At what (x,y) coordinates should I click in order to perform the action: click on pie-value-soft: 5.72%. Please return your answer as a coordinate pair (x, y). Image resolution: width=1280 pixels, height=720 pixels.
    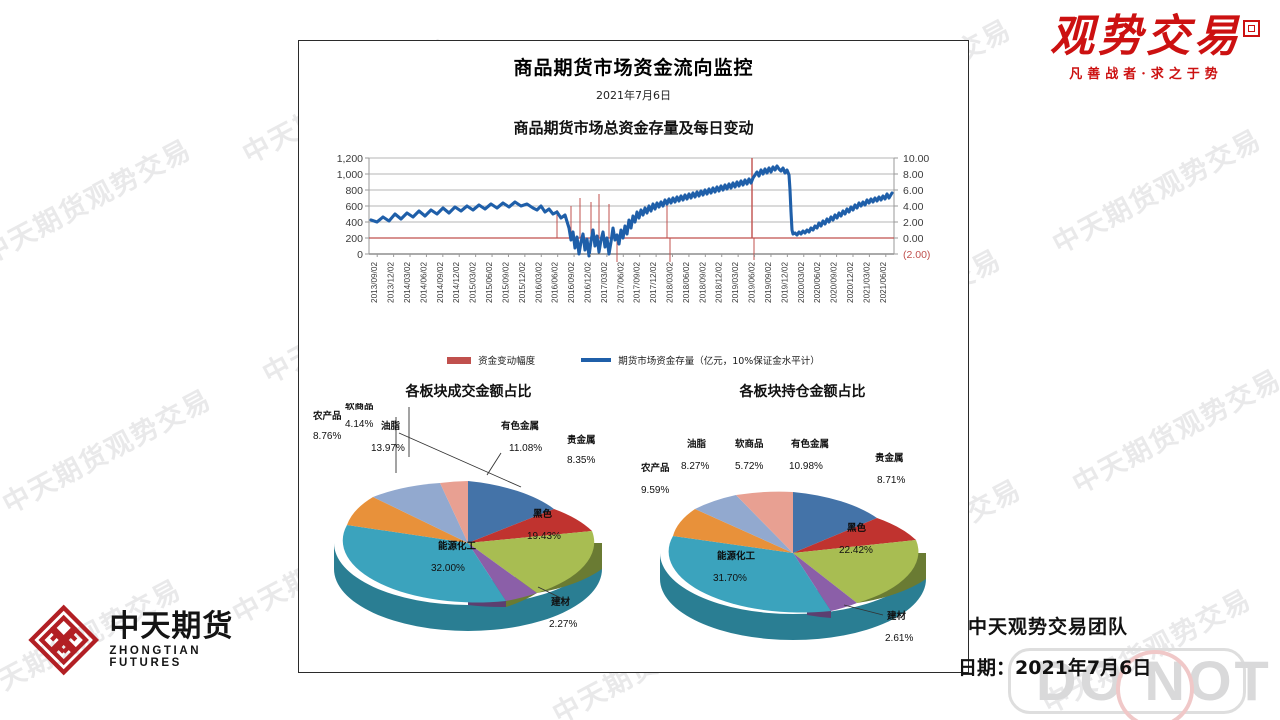
    Looking at the image, I should click on (749, 466).